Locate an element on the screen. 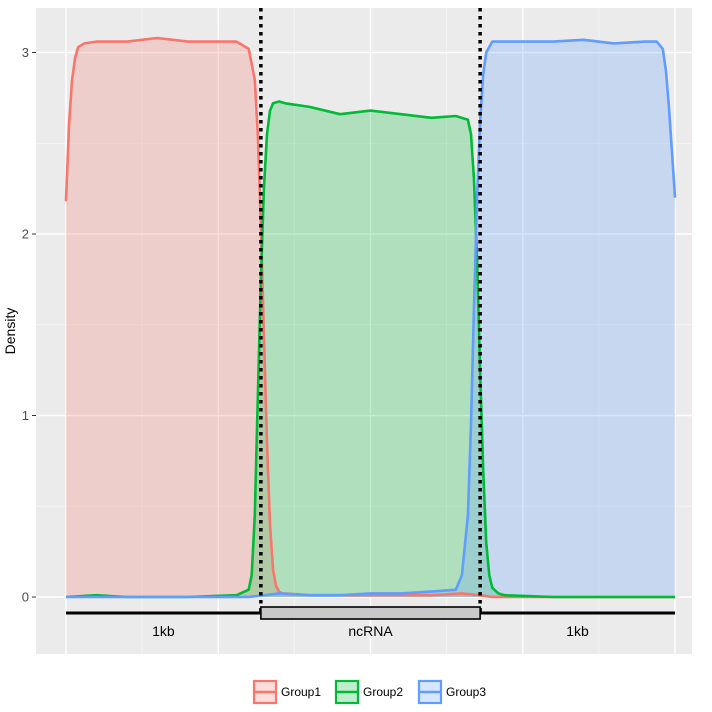 The height and width of the screenshot is (712, 712). y-axis: 0 1 2 3 is located at coordinates (29, 325).